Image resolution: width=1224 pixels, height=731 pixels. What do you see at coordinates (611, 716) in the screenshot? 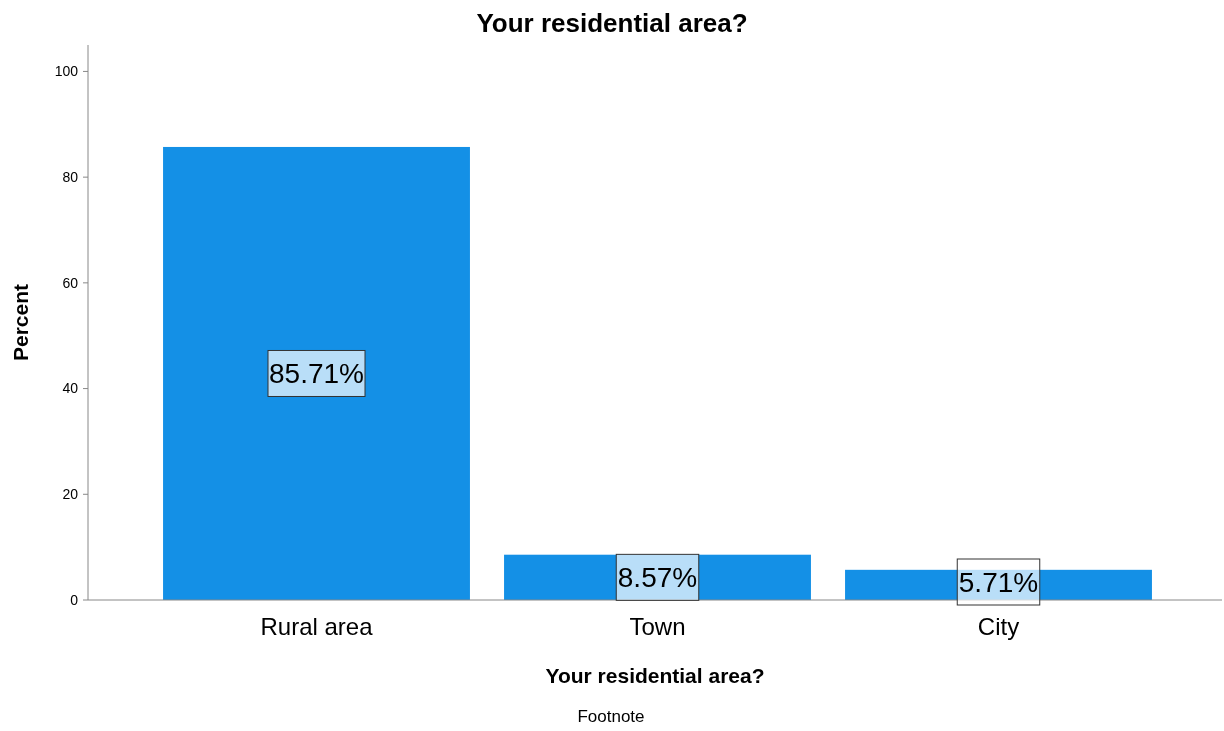
I see `text: Footnote` at bounding box center [611, 716].